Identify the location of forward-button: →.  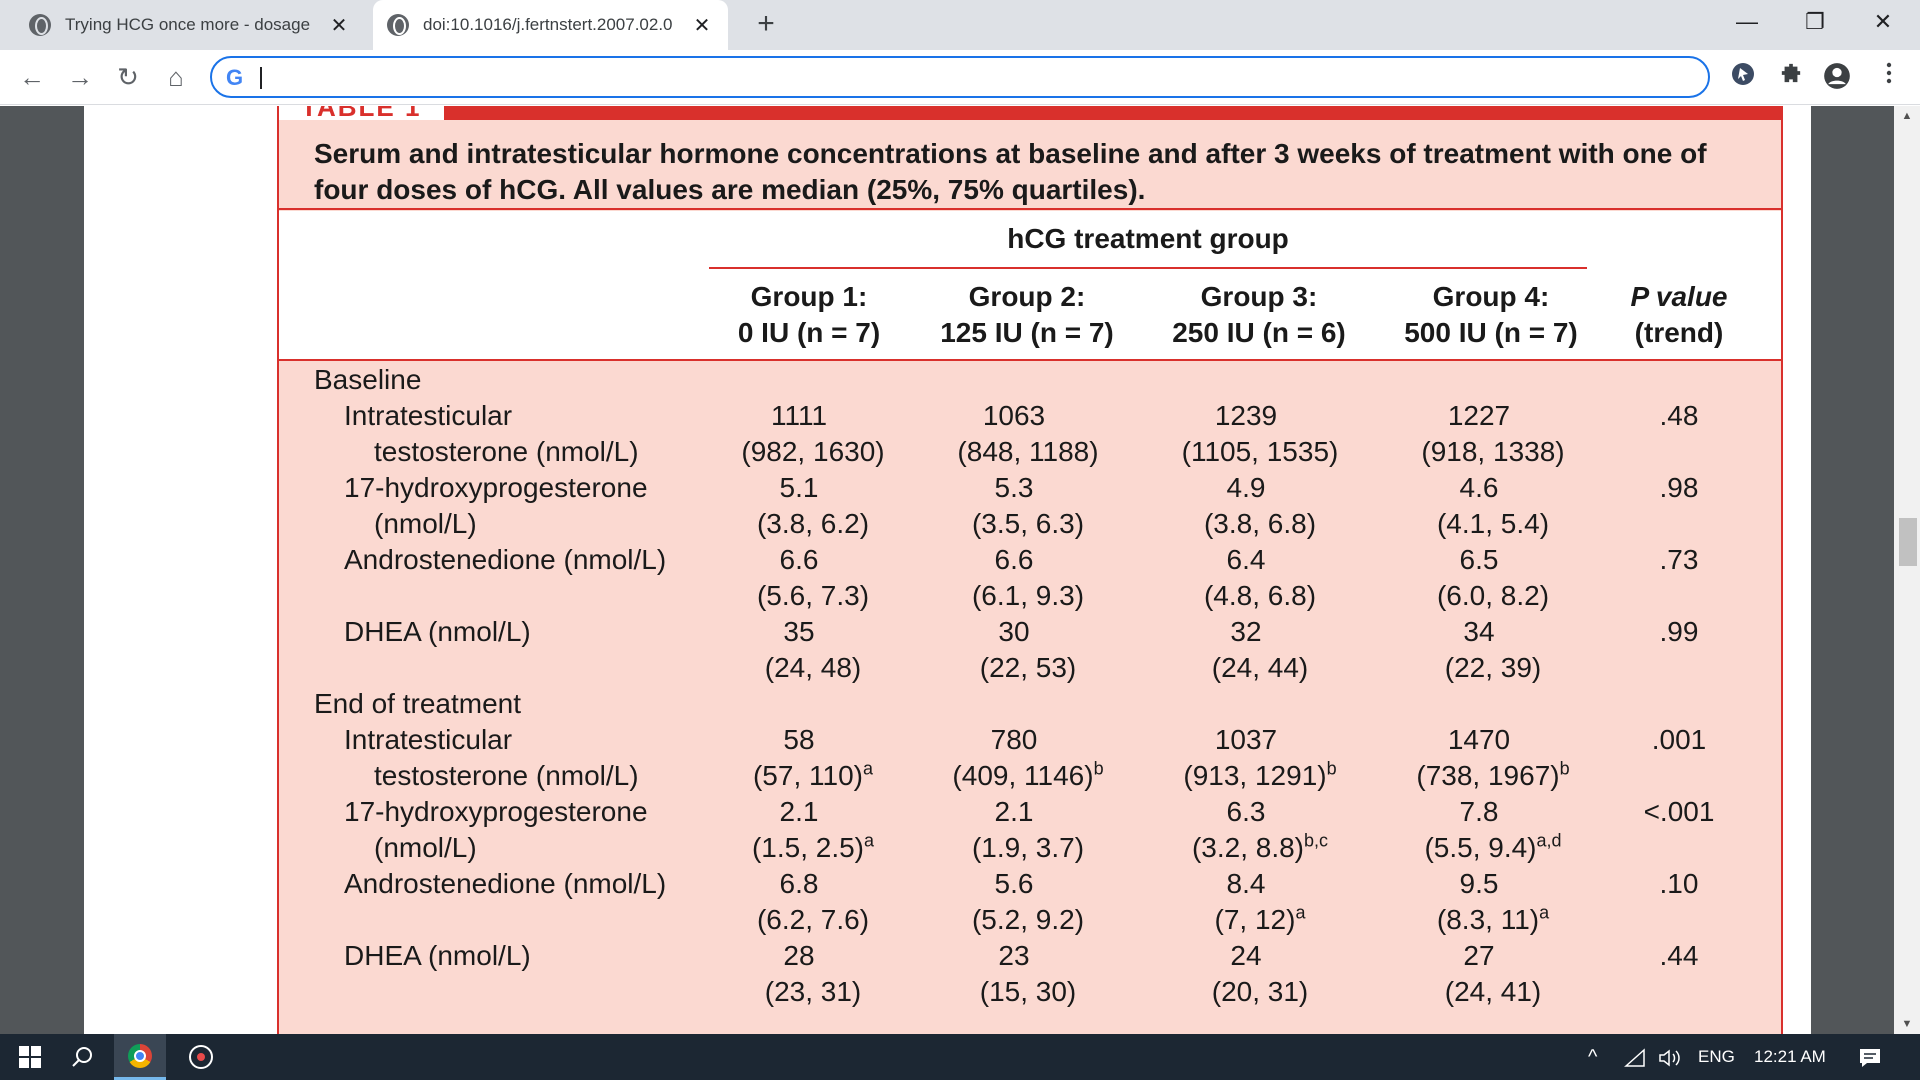
(80, 77).